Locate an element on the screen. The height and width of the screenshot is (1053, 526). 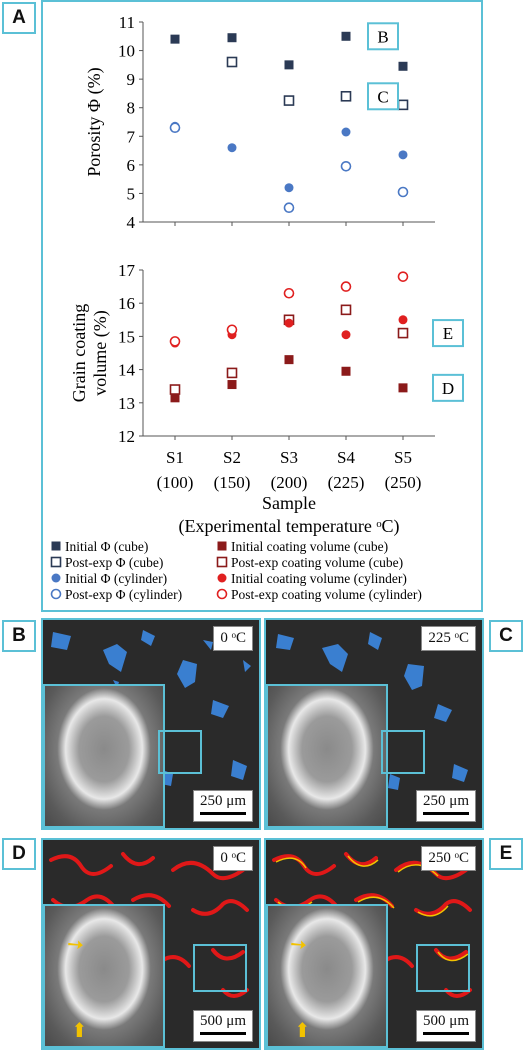
x-tick-temp-label: (100) is located at coordinates (175, 482).